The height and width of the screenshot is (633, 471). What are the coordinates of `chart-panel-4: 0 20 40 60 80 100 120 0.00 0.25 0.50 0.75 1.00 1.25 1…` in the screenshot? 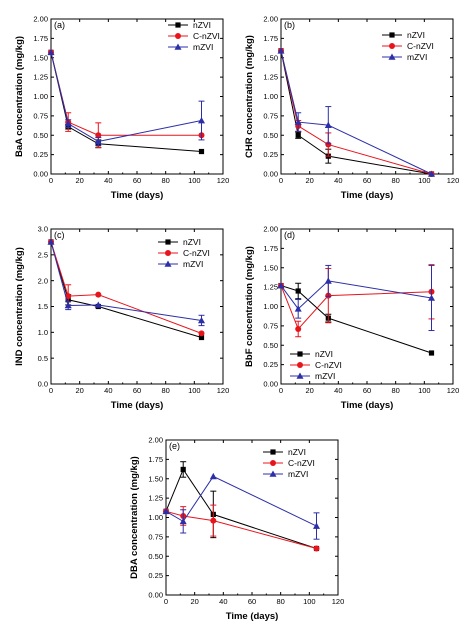 It's located at (236, 529).